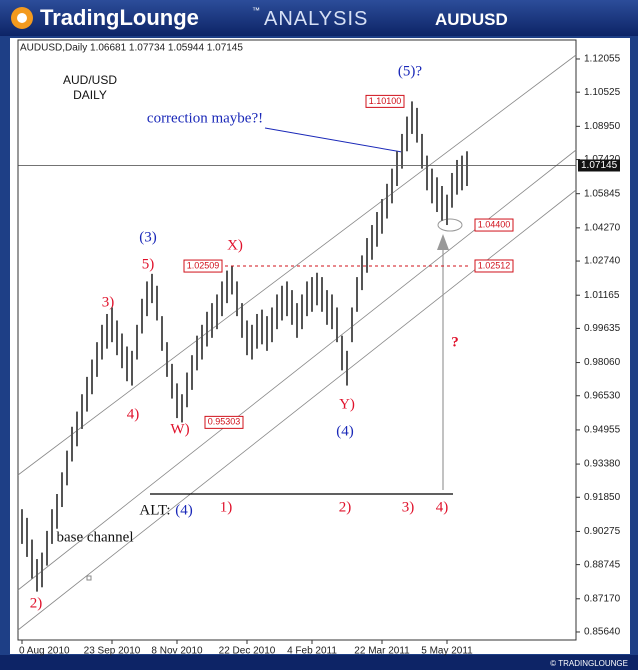 This screenshot has width=638, height=670. Describe the element at coordinates (177, 651) in the screenshot. I see `x-tick-label: 8 Nov 2010` at that location.